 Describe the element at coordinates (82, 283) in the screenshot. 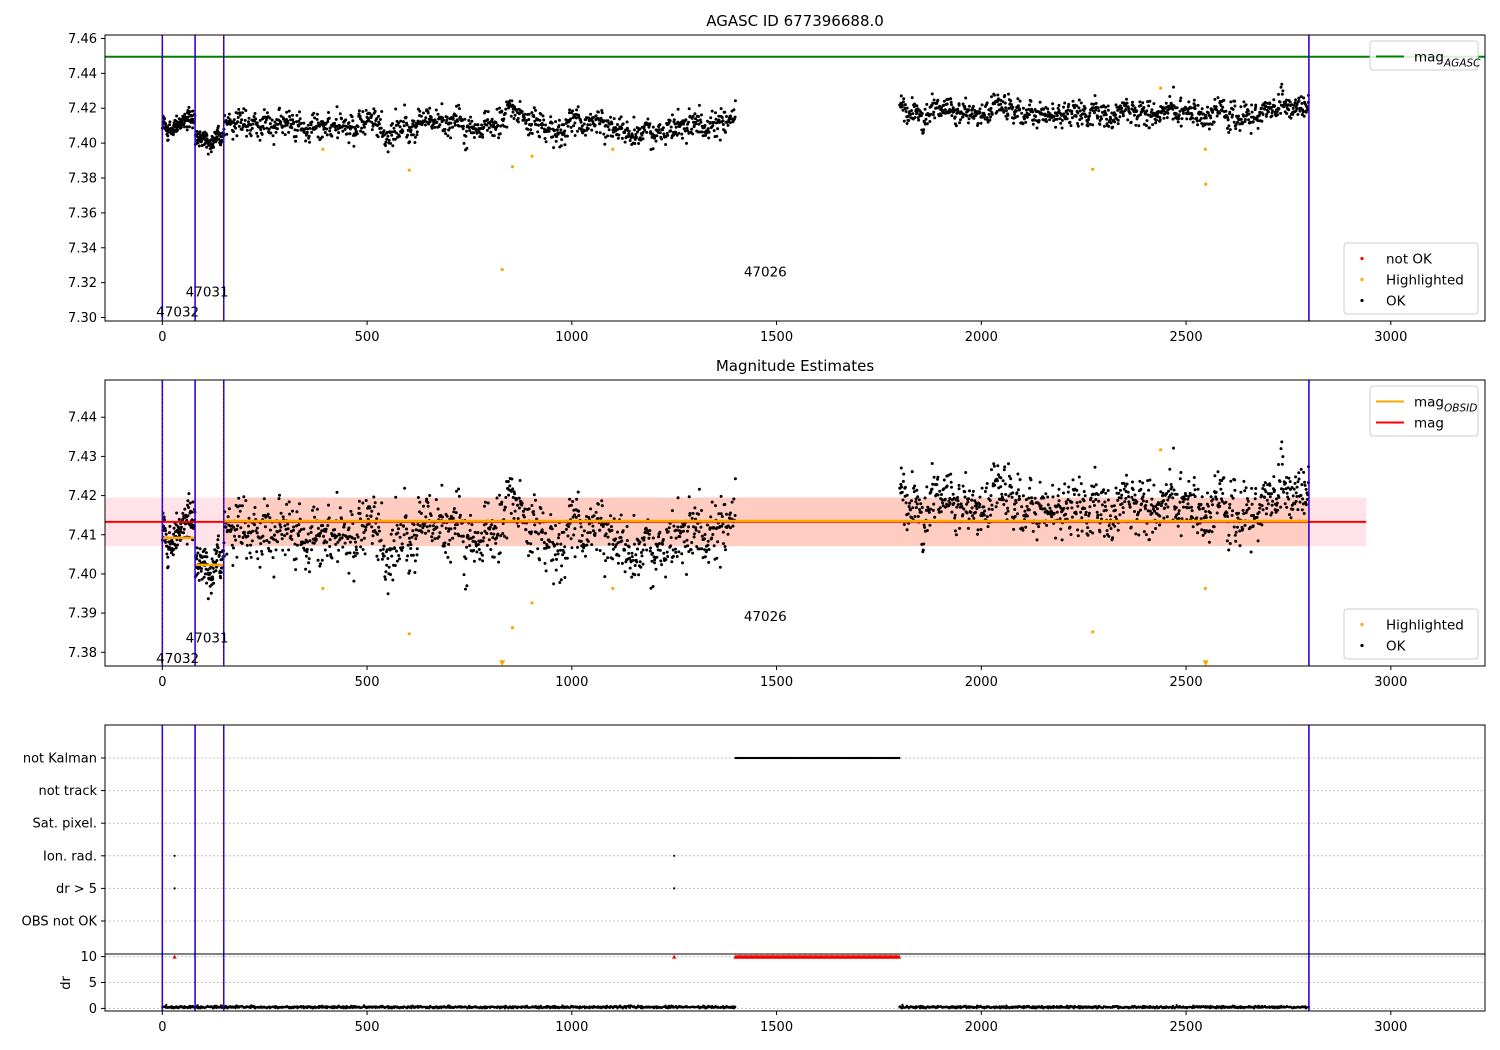

I see `p1-ytick-label: 7.32` at that location.